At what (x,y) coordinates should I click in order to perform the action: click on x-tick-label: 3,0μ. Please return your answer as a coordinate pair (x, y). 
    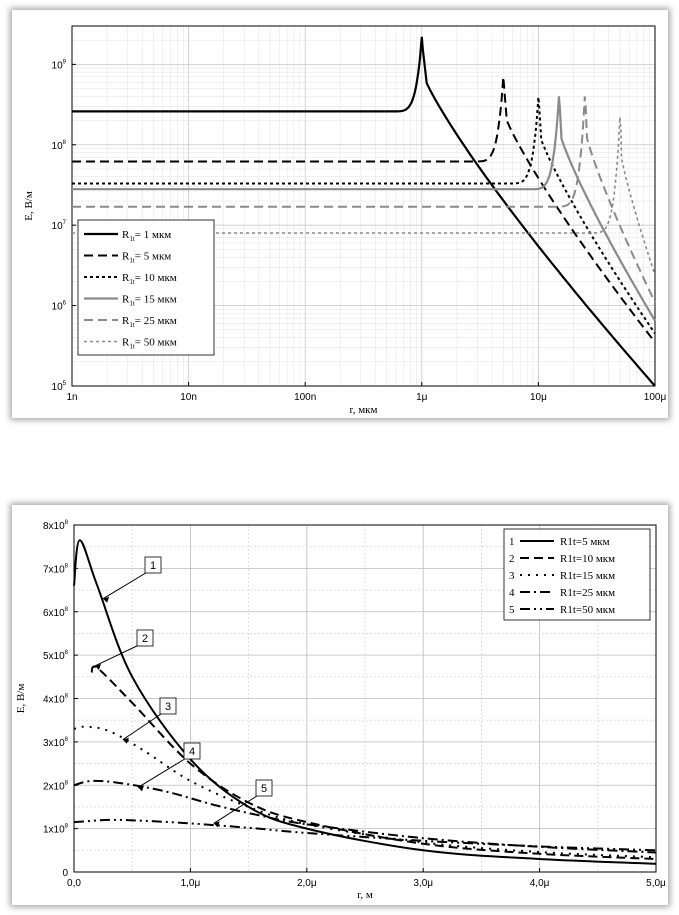
    Looking at the image, I should click on (423, 883).